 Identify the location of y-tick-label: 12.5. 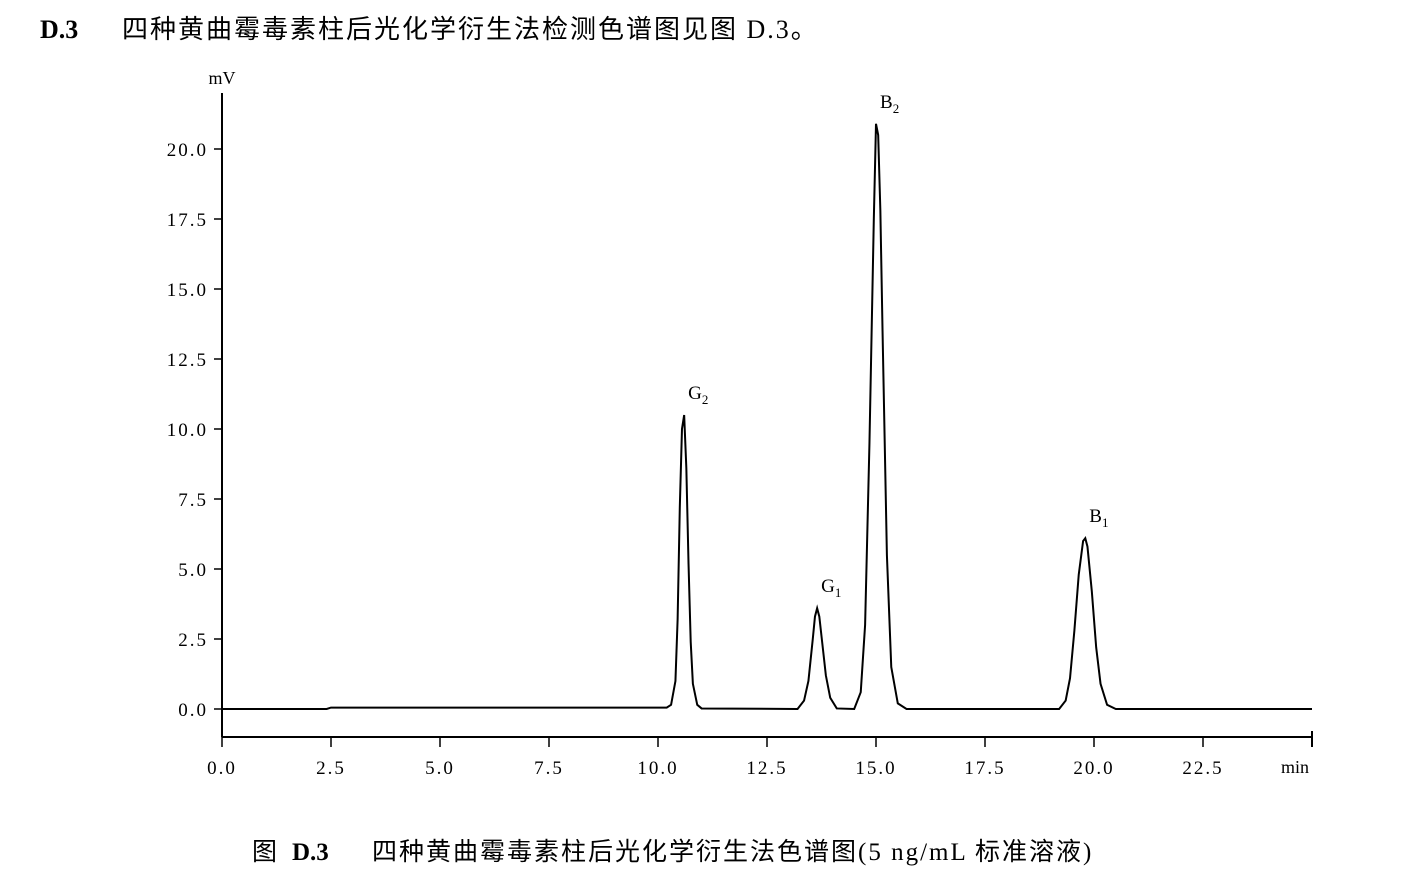
(187, 360).